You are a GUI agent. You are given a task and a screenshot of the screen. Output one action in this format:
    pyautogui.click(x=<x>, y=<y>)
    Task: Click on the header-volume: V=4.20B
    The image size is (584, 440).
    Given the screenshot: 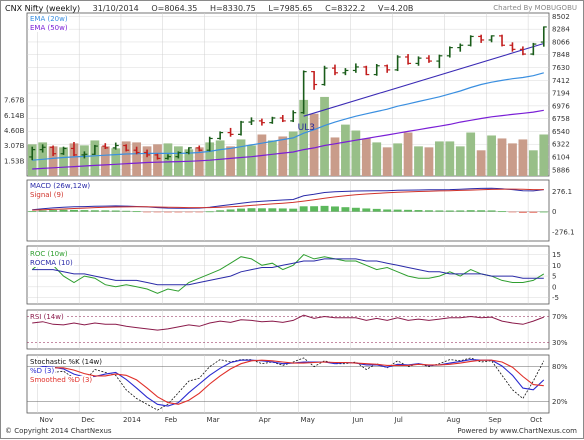 What is the action you would take?
    pyautogui.click(x=395, y=8)
    